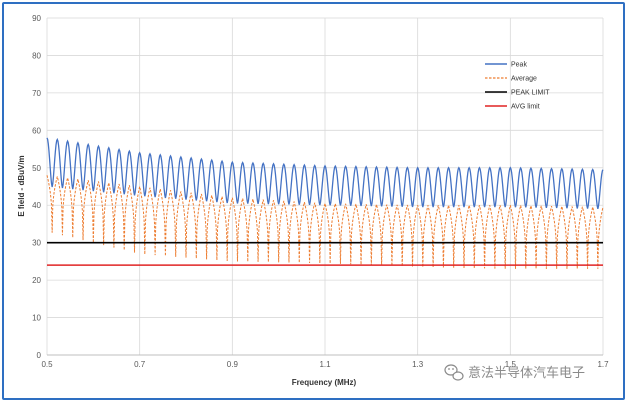 The height and width of the screenshot is (402, 627). What do you see at coordinates (36, 243) in the screenshot?
I see `y-tick-label: 30` at bounding box center [36, 243].